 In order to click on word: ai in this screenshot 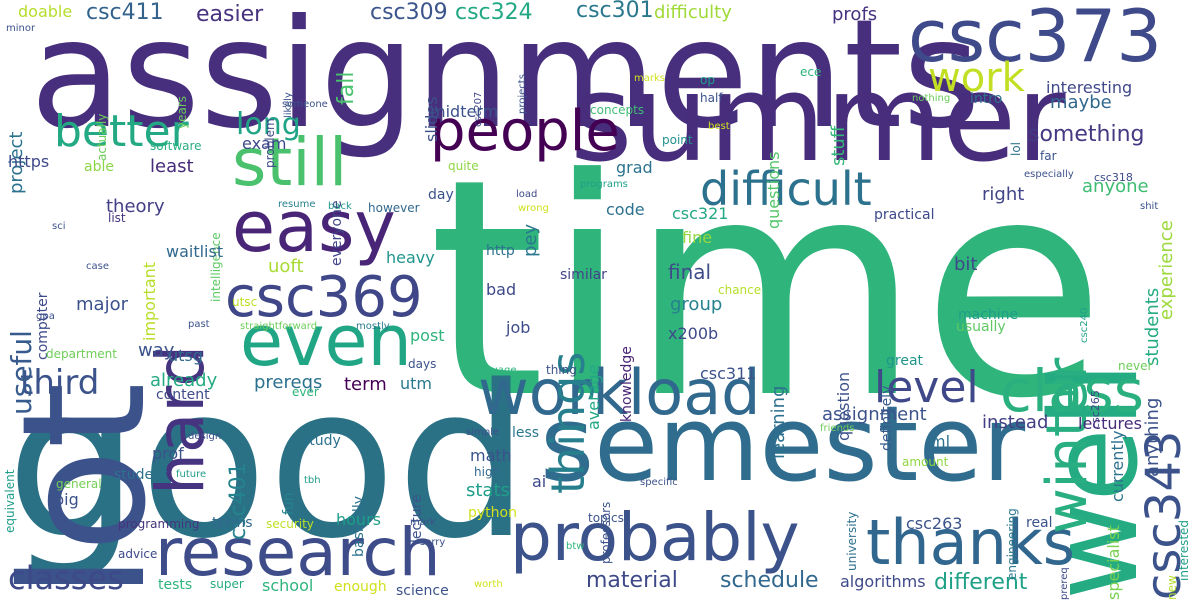, I will do `click(539, 481)`.